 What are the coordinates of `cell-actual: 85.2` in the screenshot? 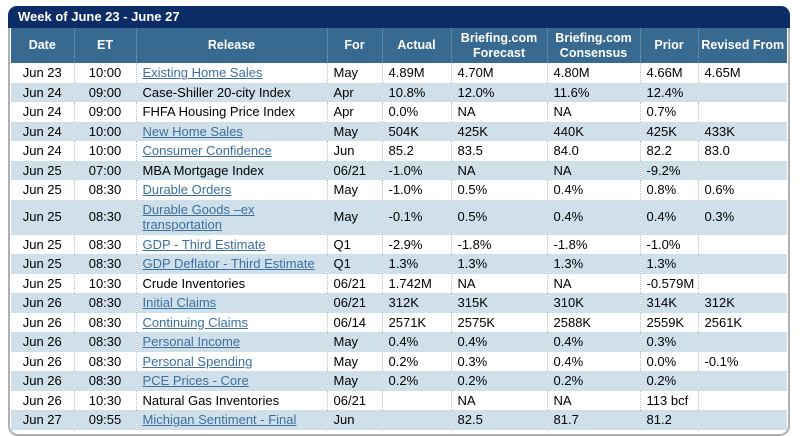 It's located at (416, 151).